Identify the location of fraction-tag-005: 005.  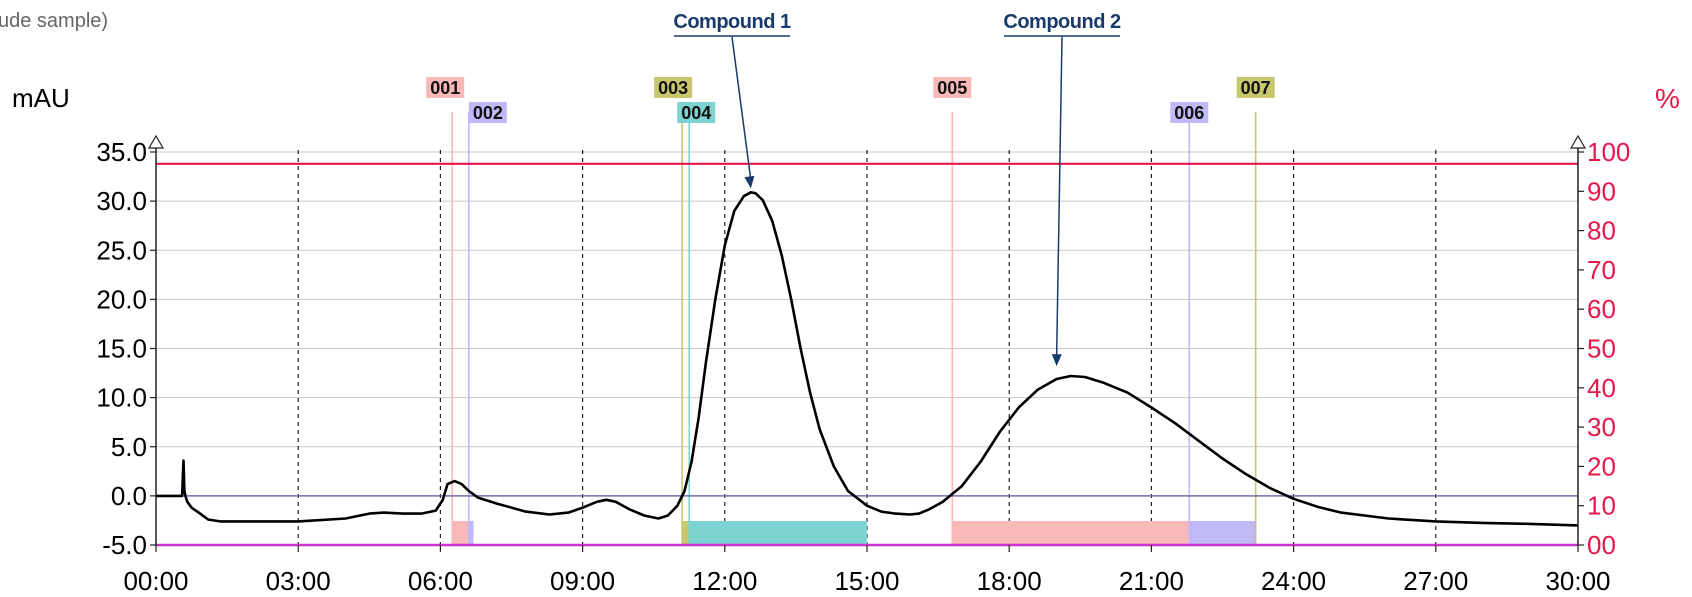
(952, 88).